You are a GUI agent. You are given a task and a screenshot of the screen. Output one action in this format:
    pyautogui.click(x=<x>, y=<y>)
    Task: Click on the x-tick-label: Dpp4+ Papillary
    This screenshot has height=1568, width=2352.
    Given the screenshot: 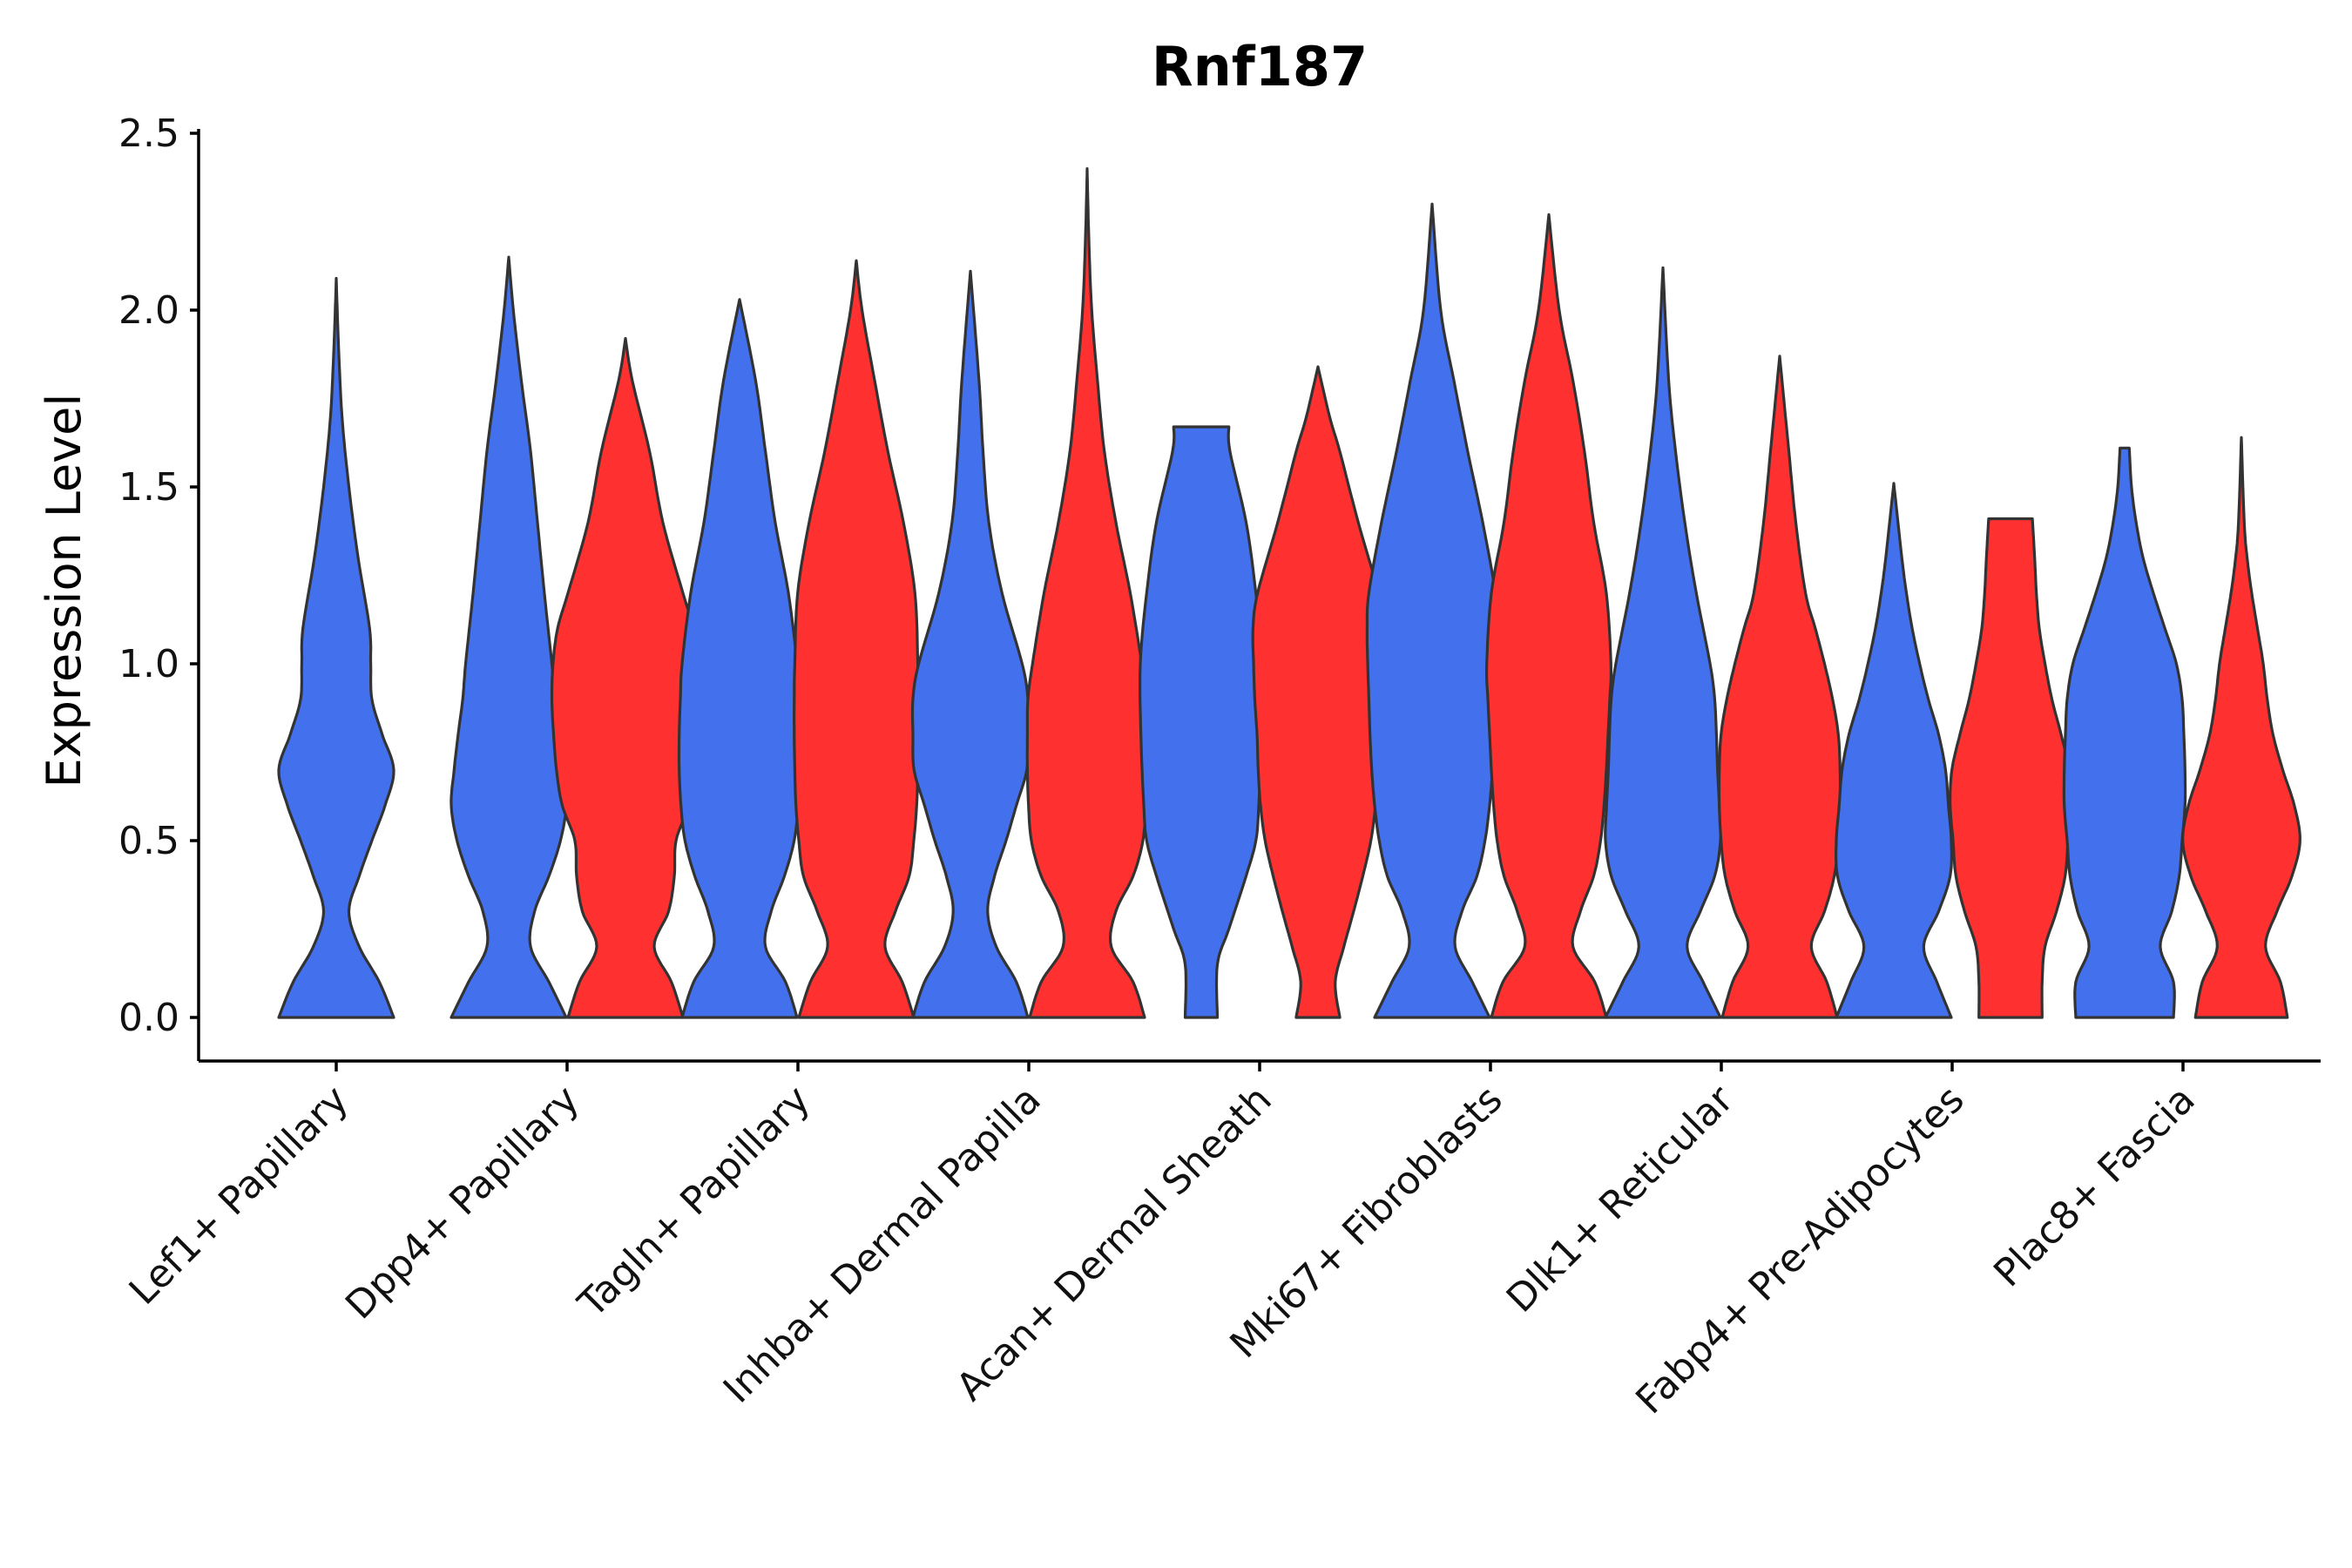 What is the action you would take?
    pyautogui.click(x=462, y=1203)
    